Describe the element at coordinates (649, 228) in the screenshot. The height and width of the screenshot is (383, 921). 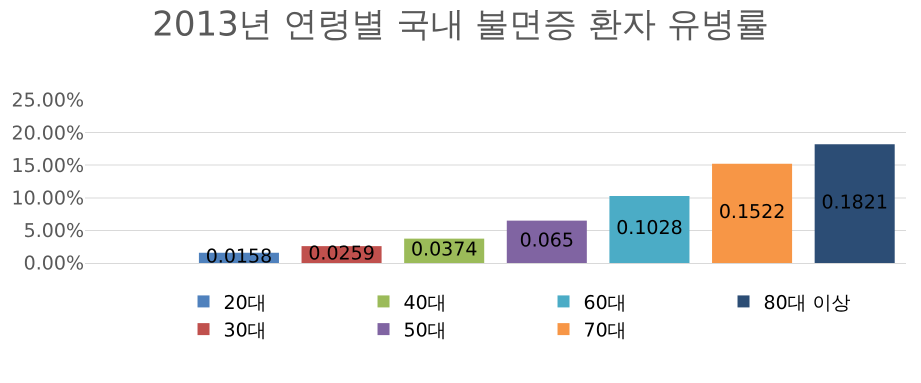
I see `data-label: 0.1028` at that location.